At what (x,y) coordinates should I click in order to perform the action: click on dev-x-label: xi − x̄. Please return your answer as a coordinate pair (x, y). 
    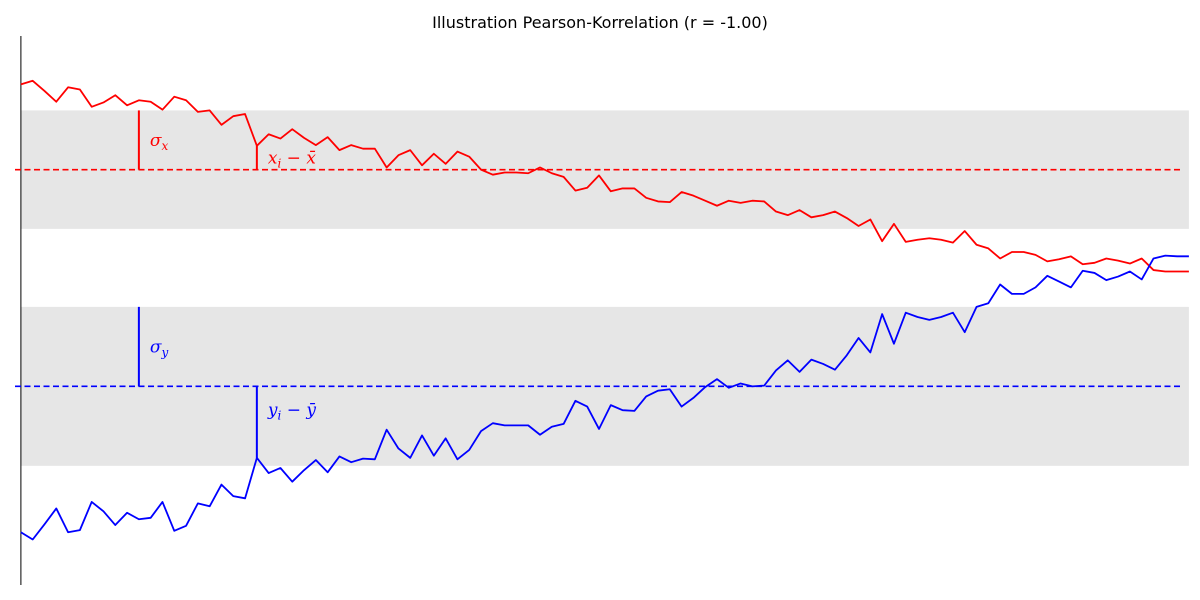
    Looking at the image, I should click on (292, 160).